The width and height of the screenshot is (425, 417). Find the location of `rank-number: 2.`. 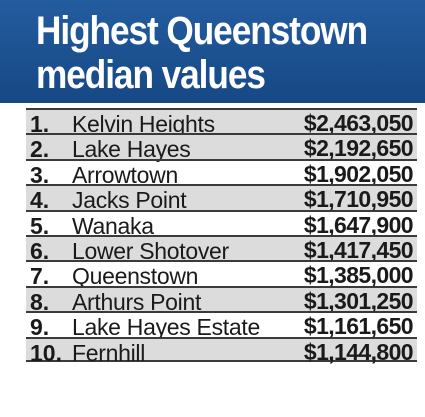

rank-number: 2. is located at coordinates (40, 149).